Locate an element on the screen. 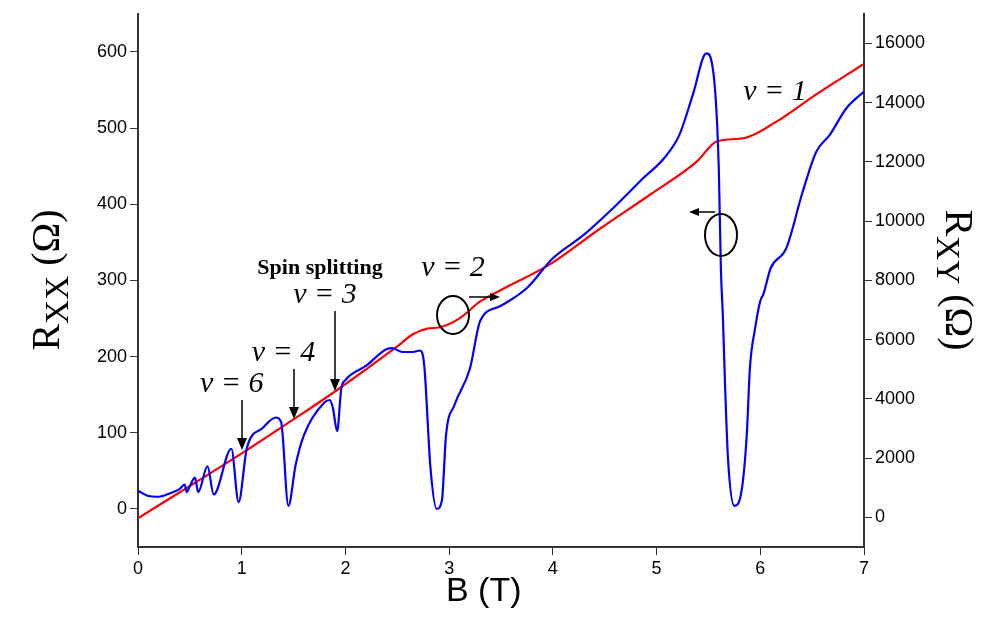 Image resolution: width=1007 pixels, height=628 pixels. y2-tick-label: 8000 is located at coordinates (895, 279).